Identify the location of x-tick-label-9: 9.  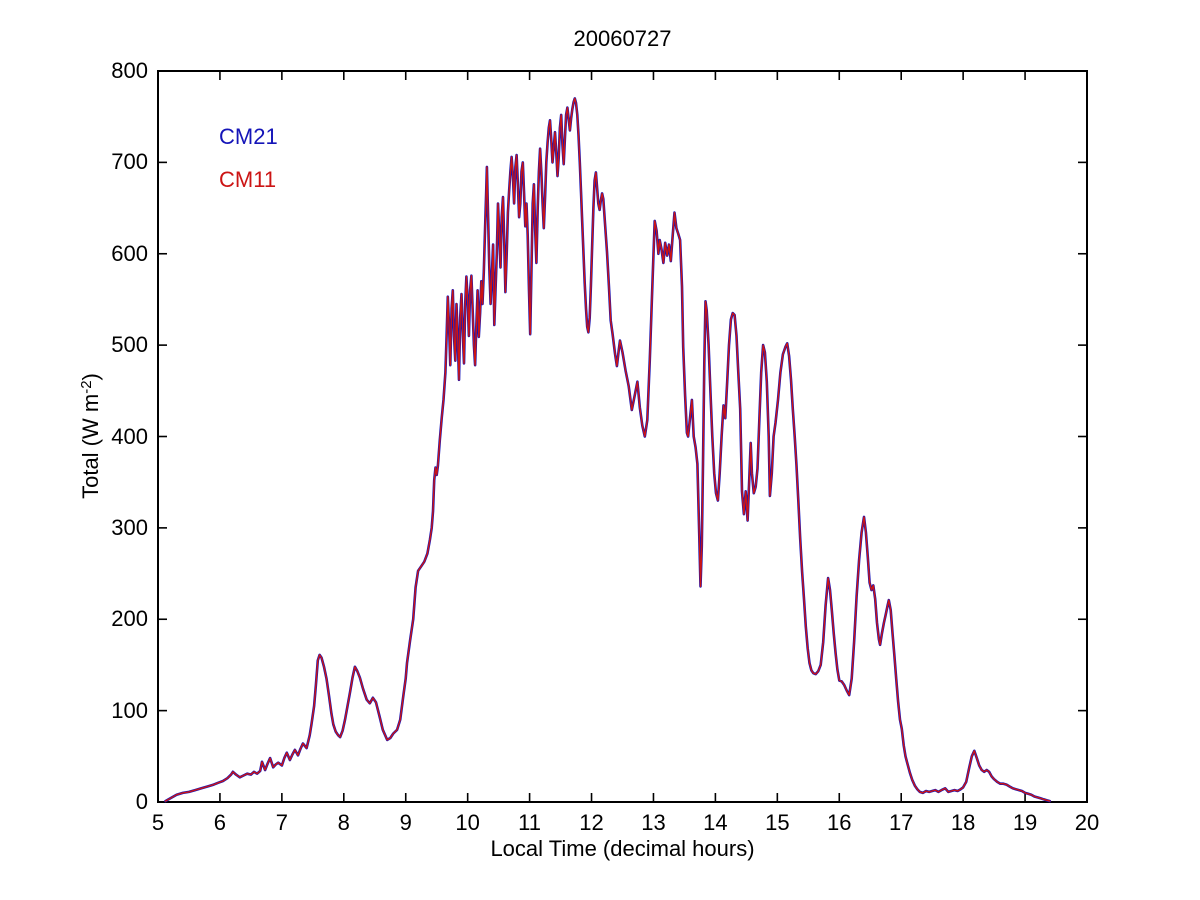
(405, 822).